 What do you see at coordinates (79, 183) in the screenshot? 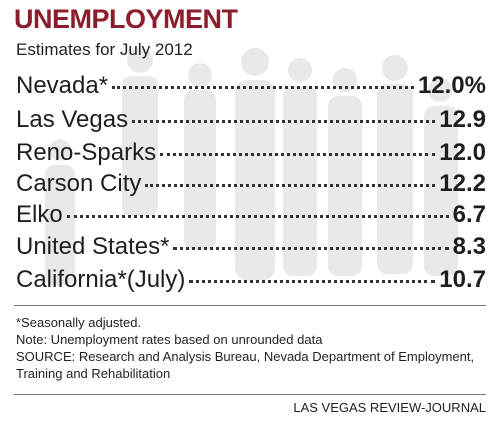
I see `row-label: Carson City` at bounding box center [79, 183].